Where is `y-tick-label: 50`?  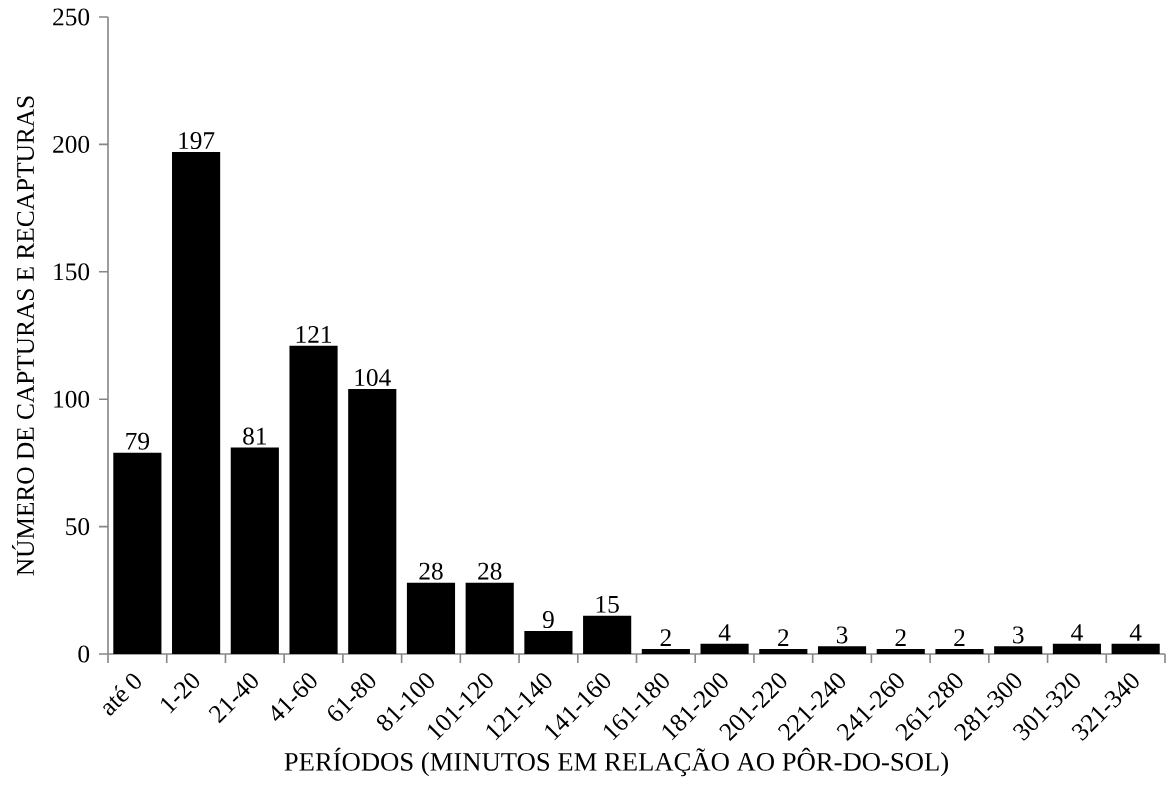 y-tick-label: 50 is located at coordinates (78, 527).